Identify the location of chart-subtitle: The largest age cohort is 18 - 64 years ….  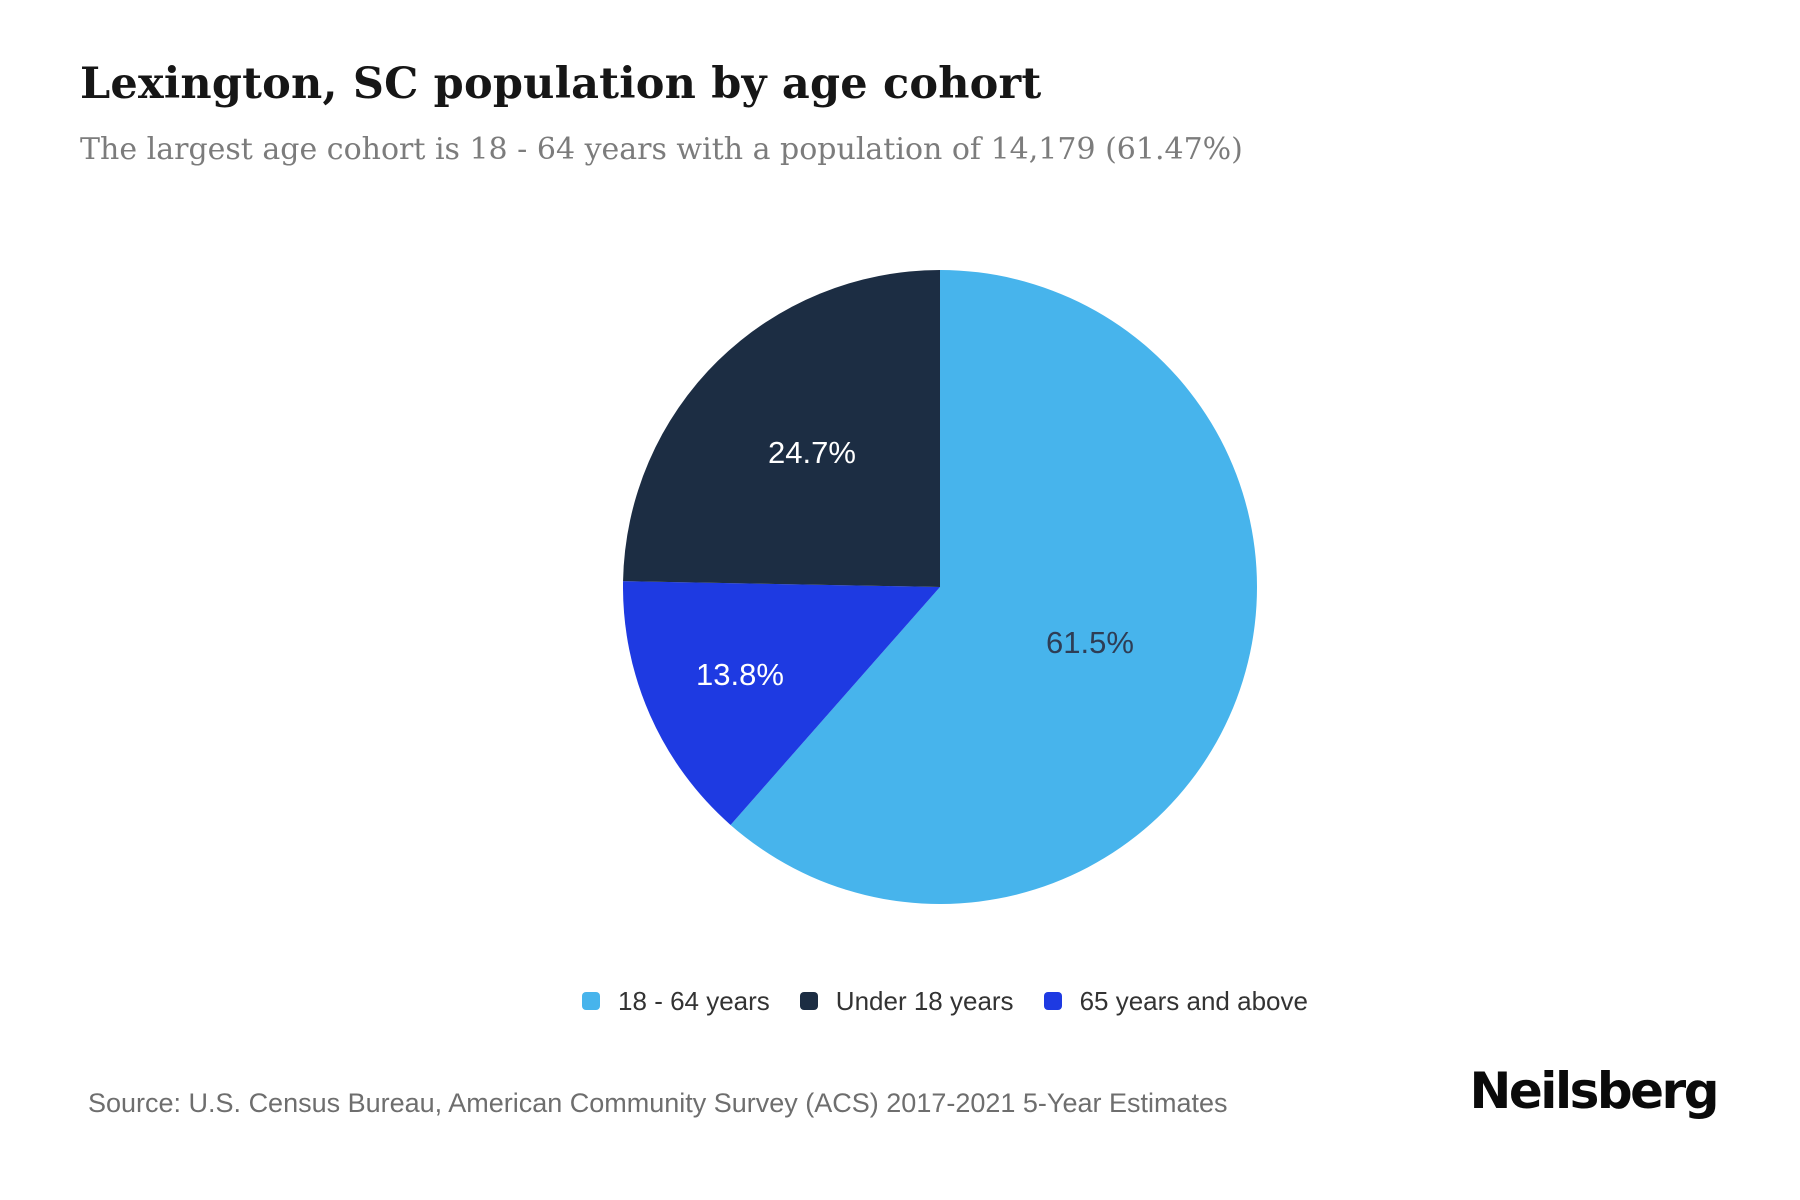
(661, 149).